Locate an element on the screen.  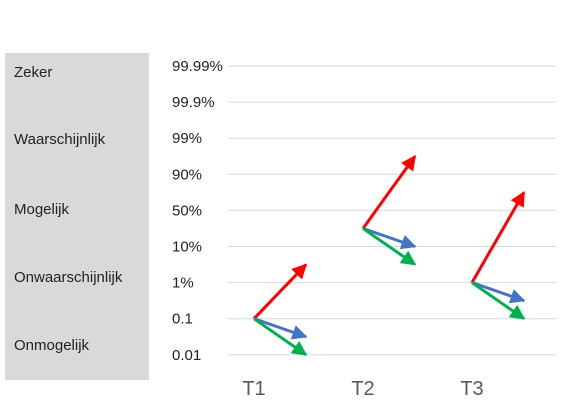
y-tick-label: 99.9% is located at coordinates (193, 102).